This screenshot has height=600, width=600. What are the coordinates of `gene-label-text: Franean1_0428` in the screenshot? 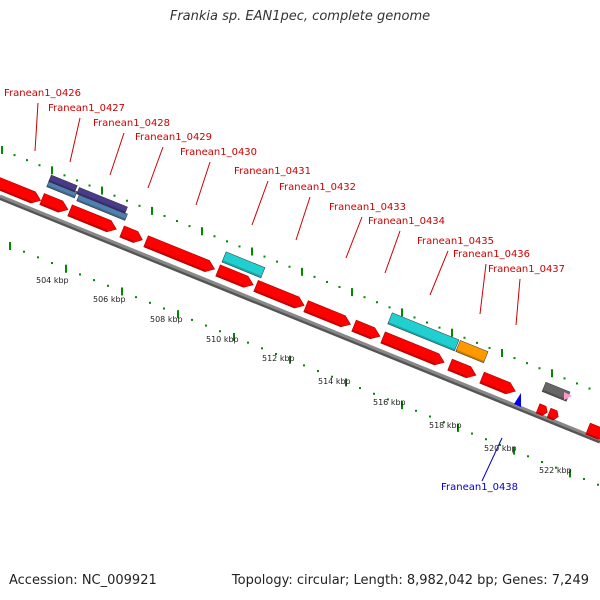 It's located at (131, 123).